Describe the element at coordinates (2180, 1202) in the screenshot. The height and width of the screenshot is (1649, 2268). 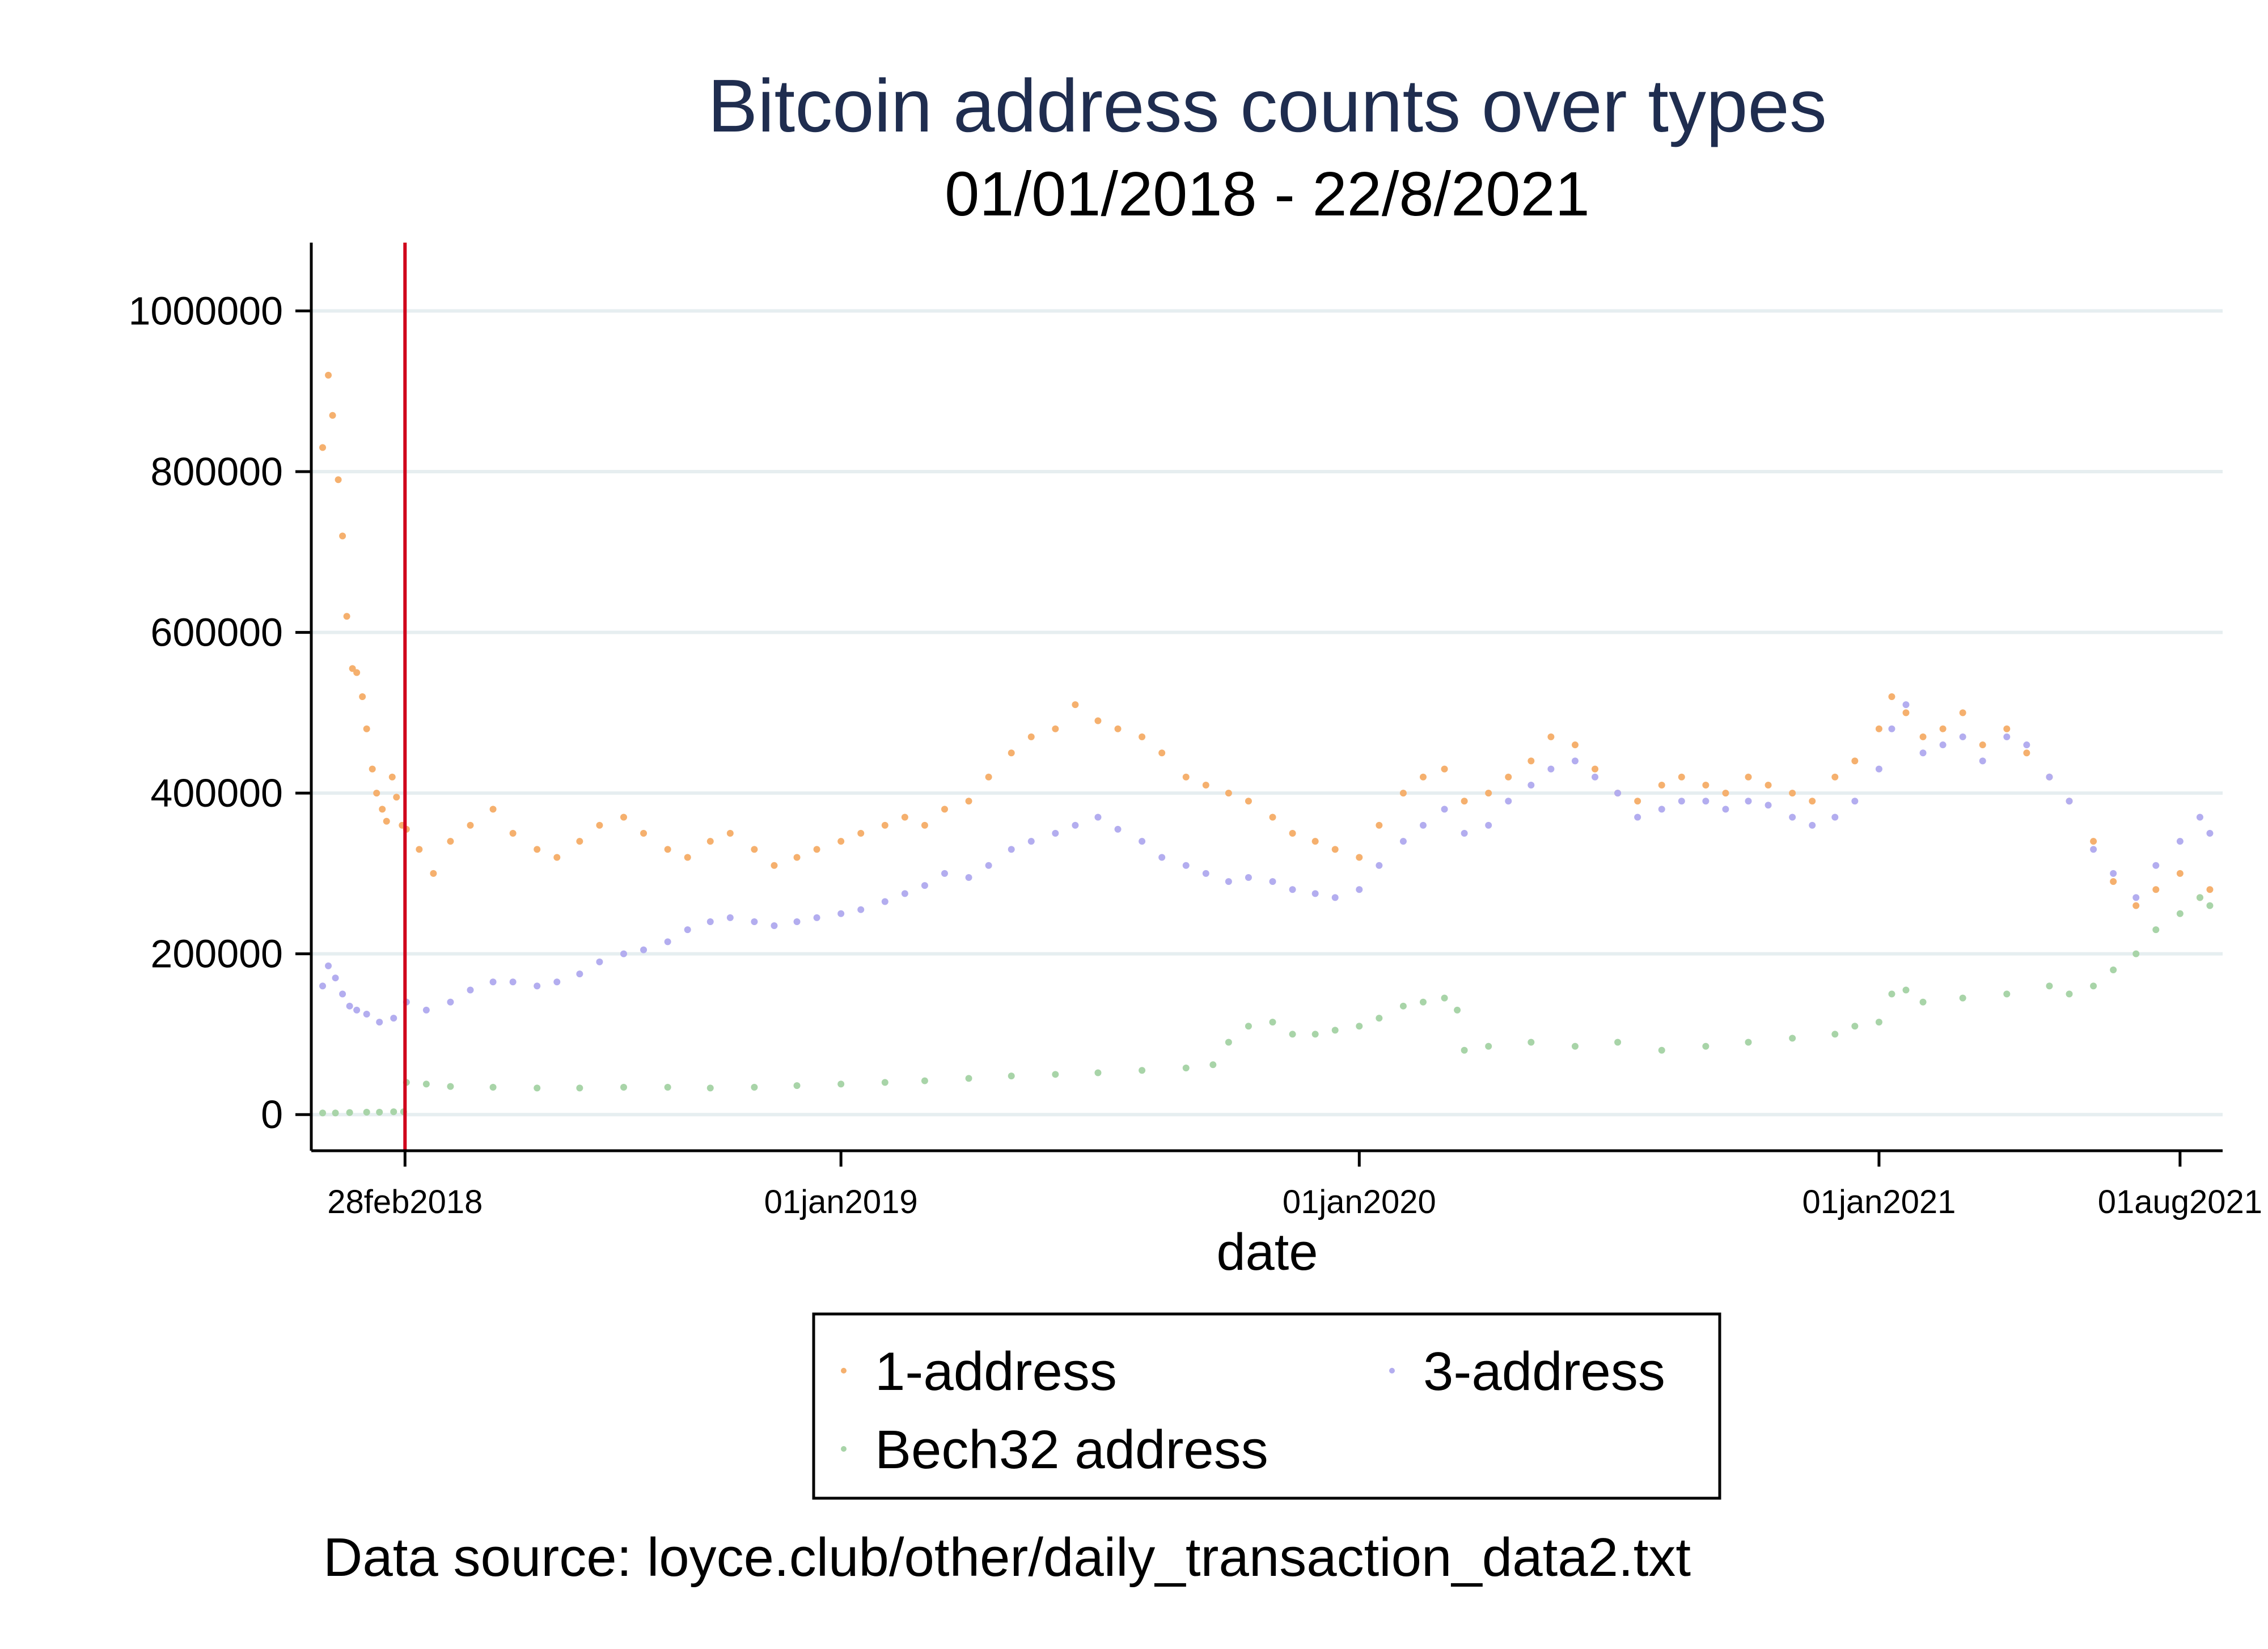
I see `x-tick-label: 01aug2021` at that location.